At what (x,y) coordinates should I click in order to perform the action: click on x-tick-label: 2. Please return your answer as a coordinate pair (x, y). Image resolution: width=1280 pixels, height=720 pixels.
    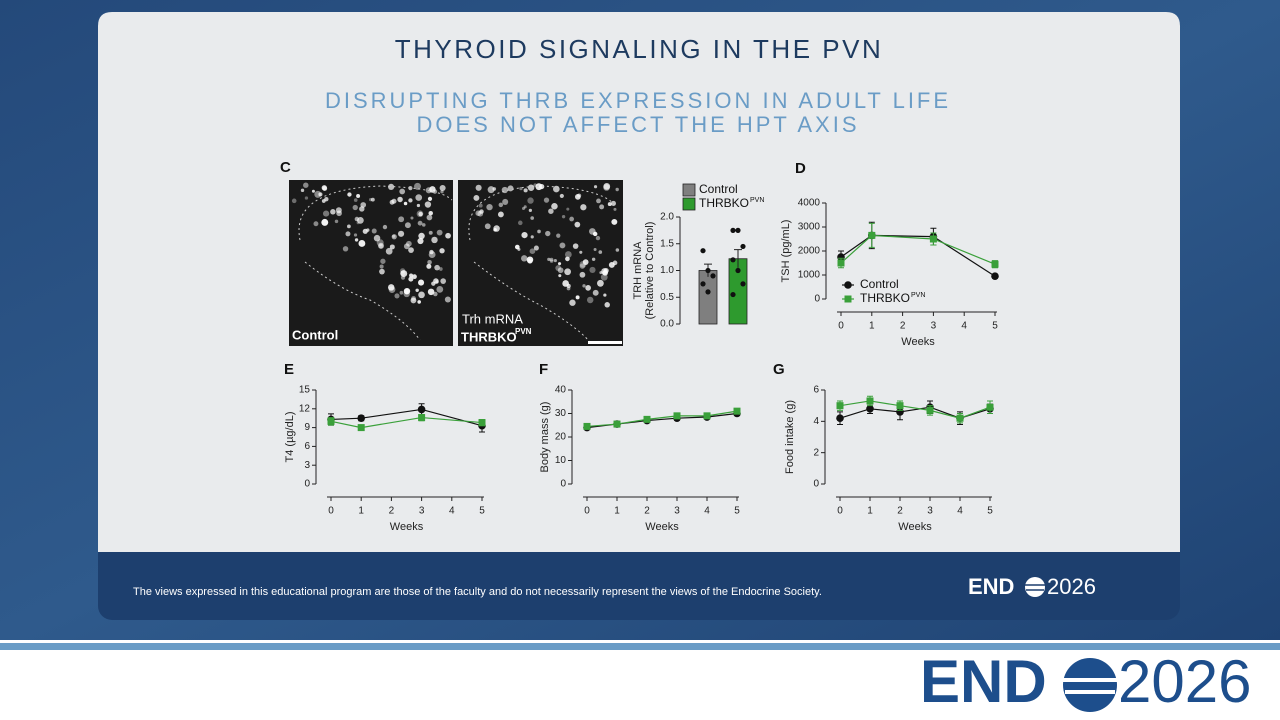
    Looking at the image, I should click on (900, 511).